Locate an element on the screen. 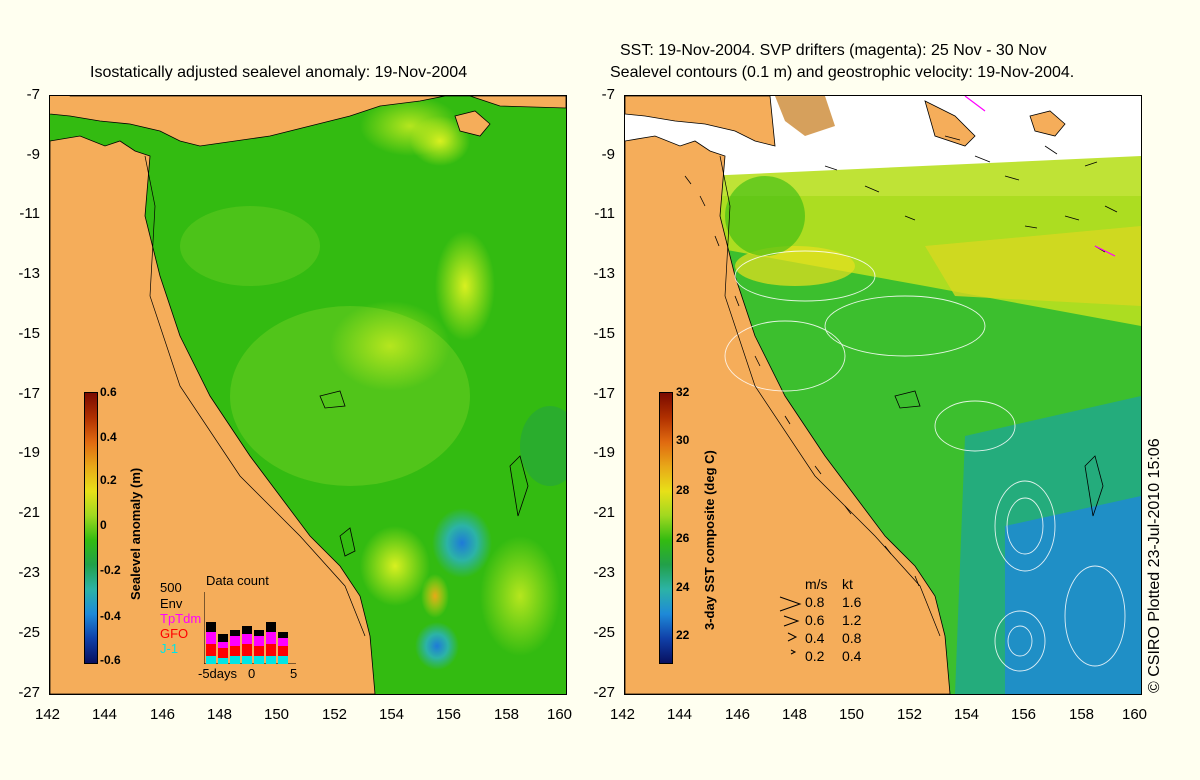 The height and width of the screenshot is (780, 1200). right-ytick: -19 is located at coordinates (604, 452).